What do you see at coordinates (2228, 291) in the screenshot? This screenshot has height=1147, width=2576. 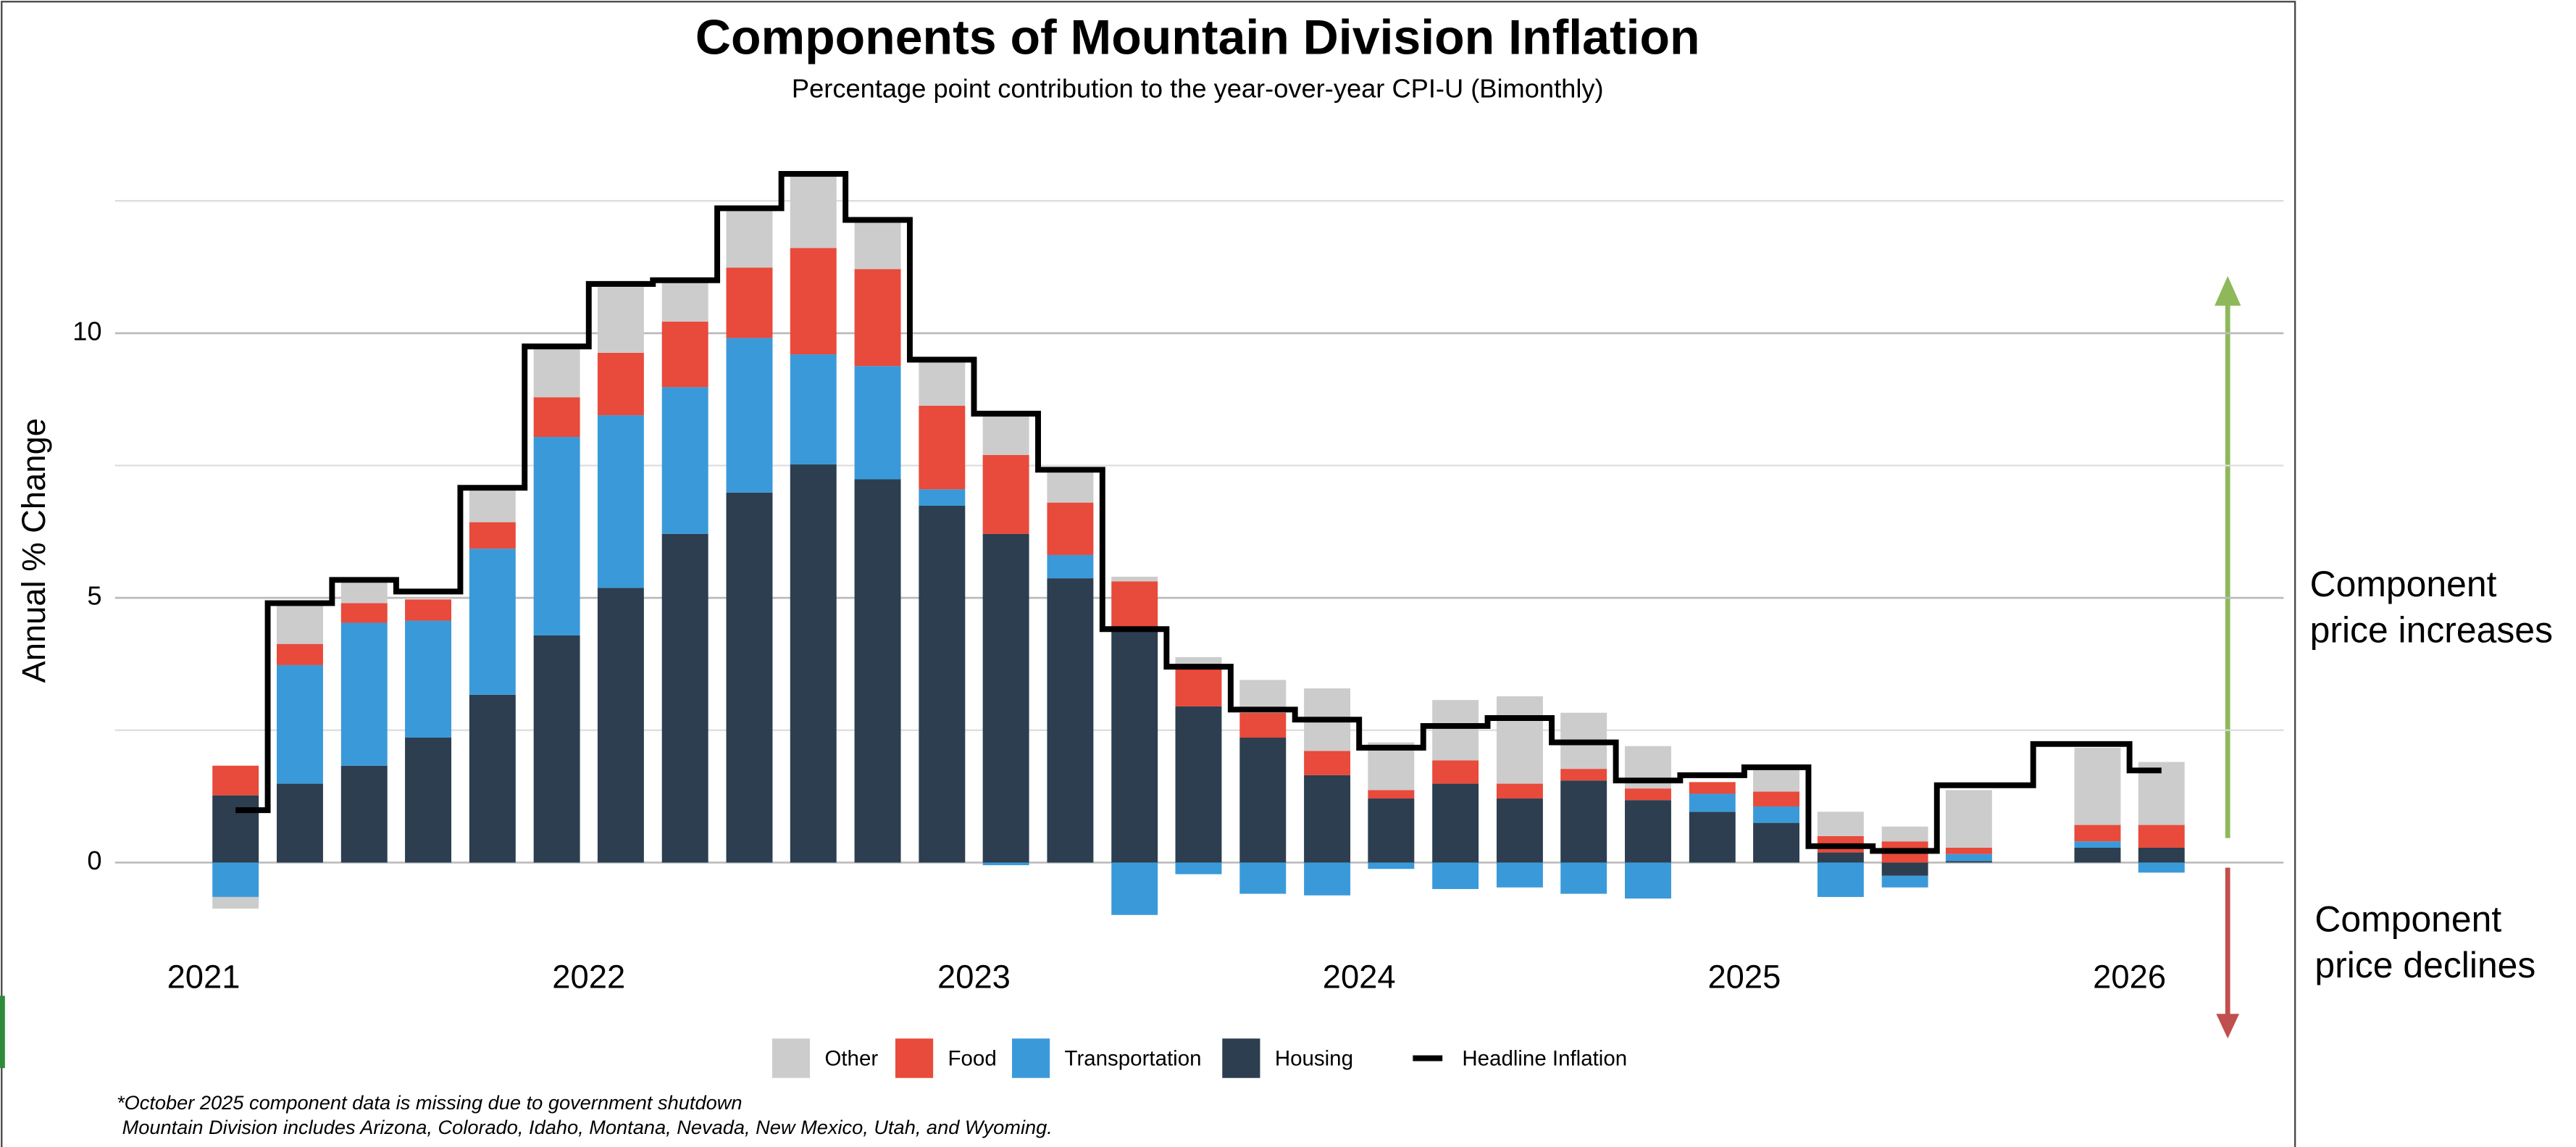 I see `increase-arrowhead` at bounding box center [2228, 291].